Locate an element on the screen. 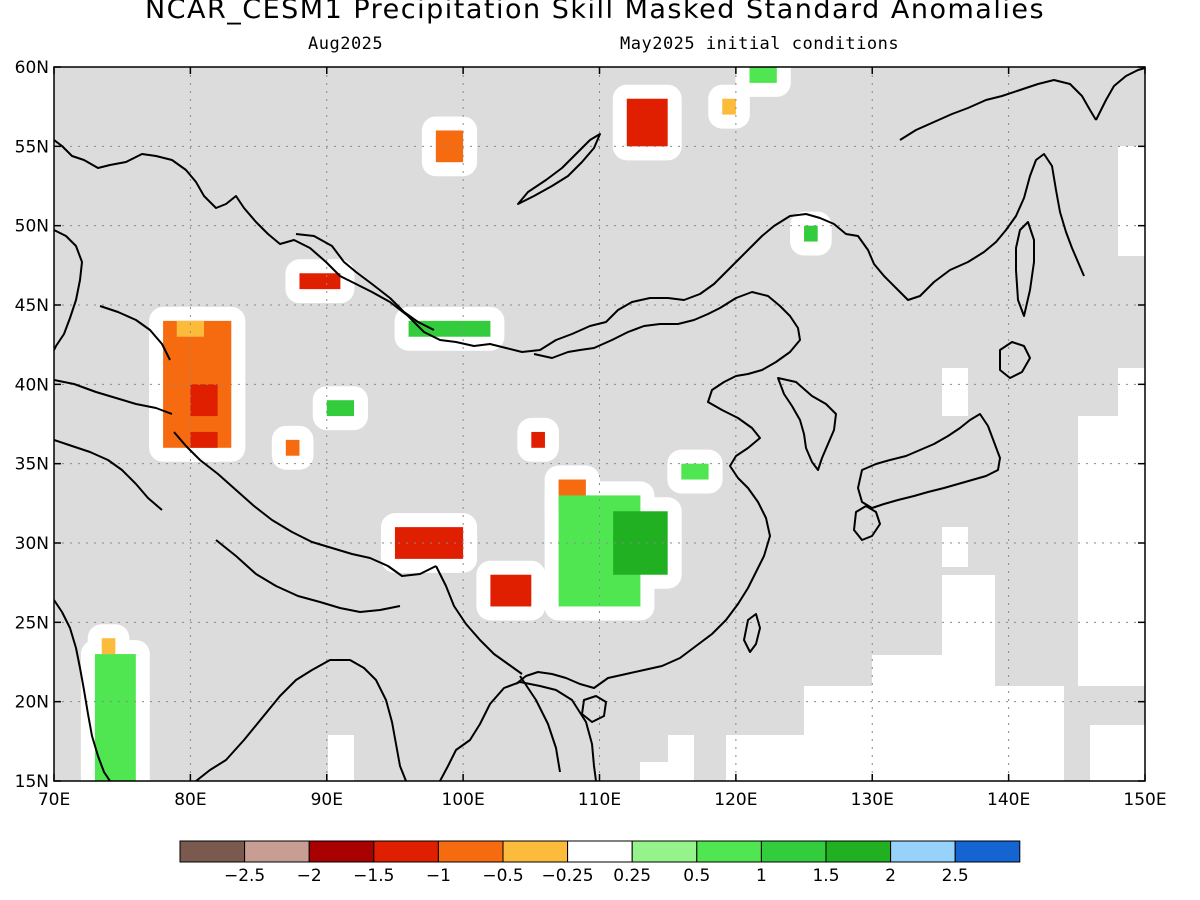 This screenshot has width=1200, height=900. colorbar-label: 0.5 is located at coordinates (696, 876).